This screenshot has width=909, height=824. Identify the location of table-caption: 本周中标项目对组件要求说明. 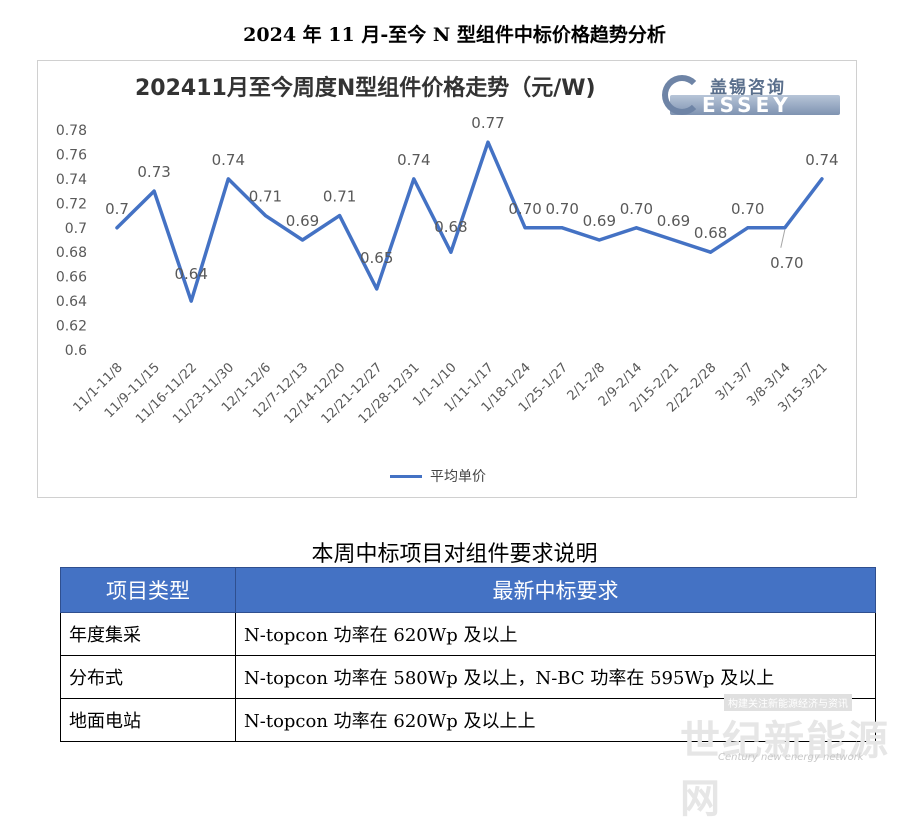
(454, 554).